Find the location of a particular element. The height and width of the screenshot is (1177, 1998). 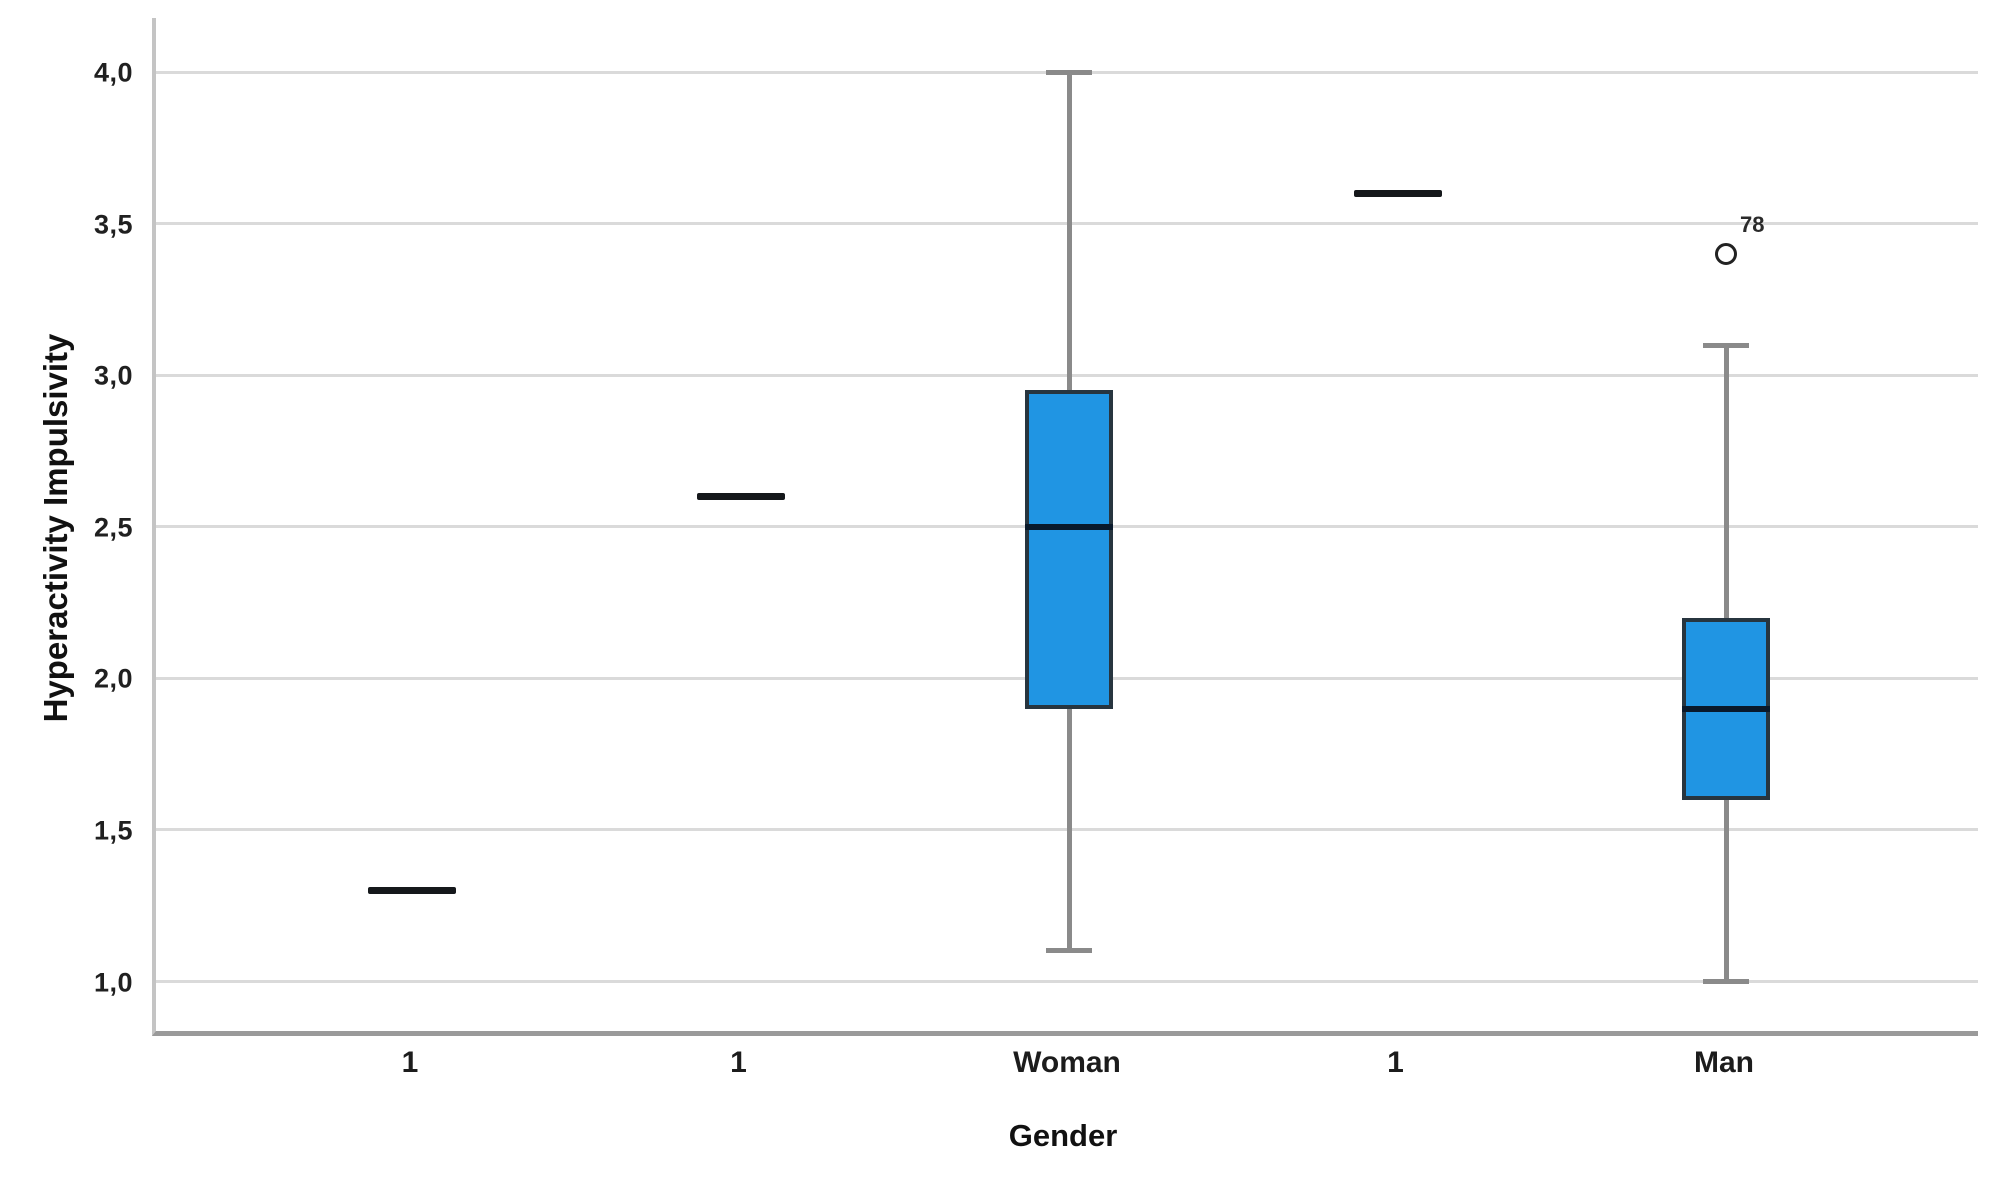

x-category-label: Woman is located at coordinates (1067, 1062).